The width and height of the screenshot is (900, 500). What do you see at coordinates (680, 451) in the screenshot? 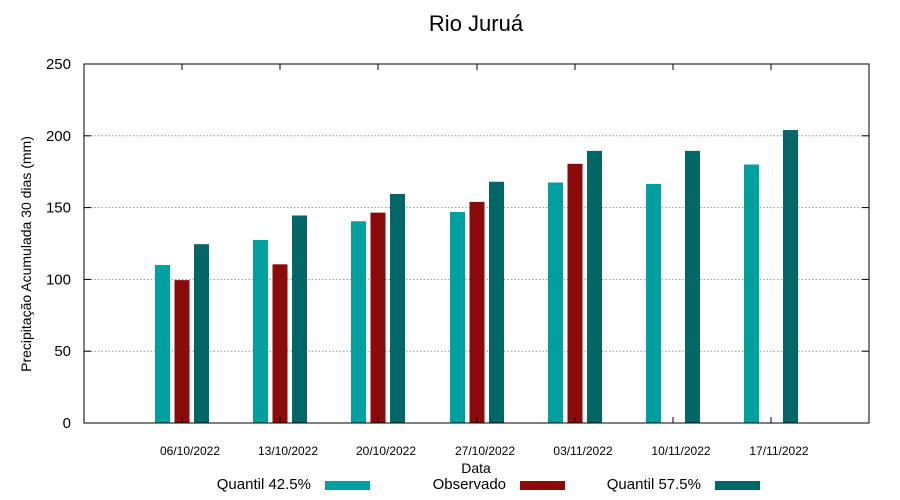
I see `x-tick-label: 10/11/2022` at bounding box center [680, 451].